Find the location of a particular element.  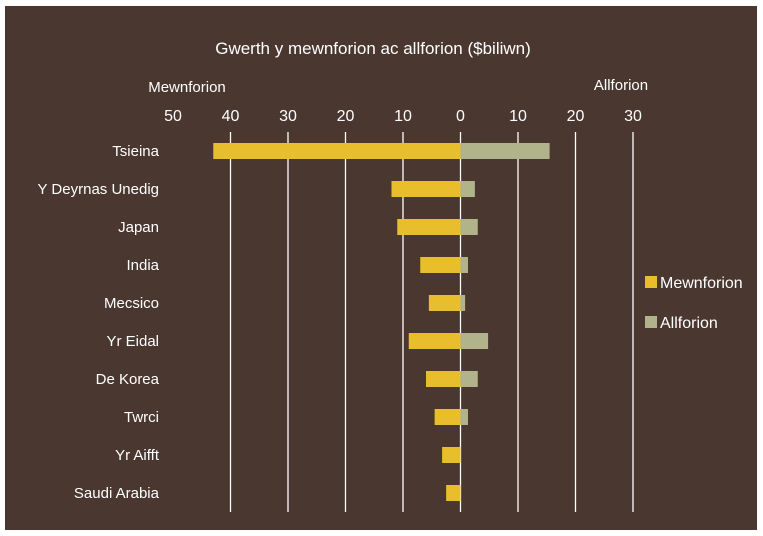

x-tick-label: 40 is located at coordinates (231, 116).